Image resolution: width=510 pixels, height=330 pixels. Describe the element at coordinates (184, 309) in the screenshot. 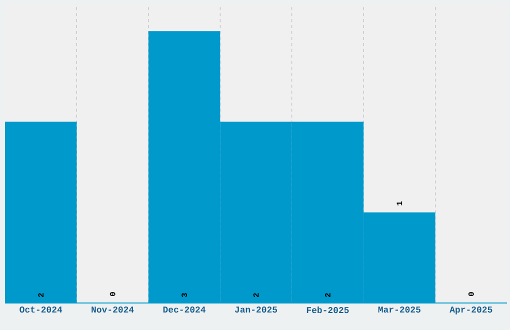

I see `x-tick-label: Dec-2024` at that location.